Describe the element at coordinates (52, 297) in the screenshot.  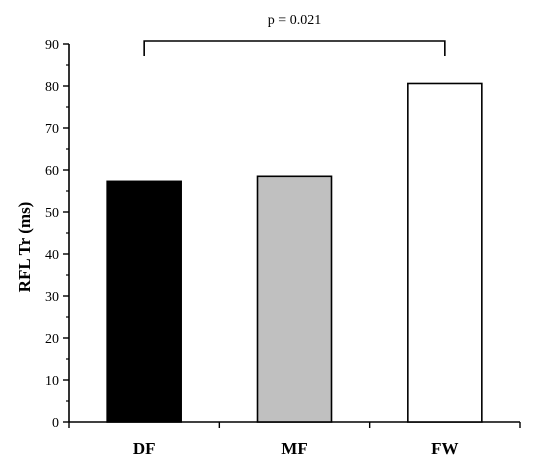
I see `y-tick-label: 30` at that location.